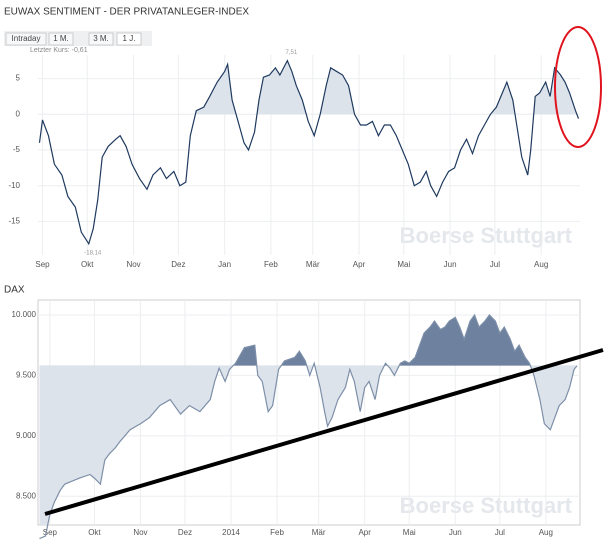 The height and width of the screenshot is (540, 605). I want to click on y-tick-label: -10, so click(14, 185).